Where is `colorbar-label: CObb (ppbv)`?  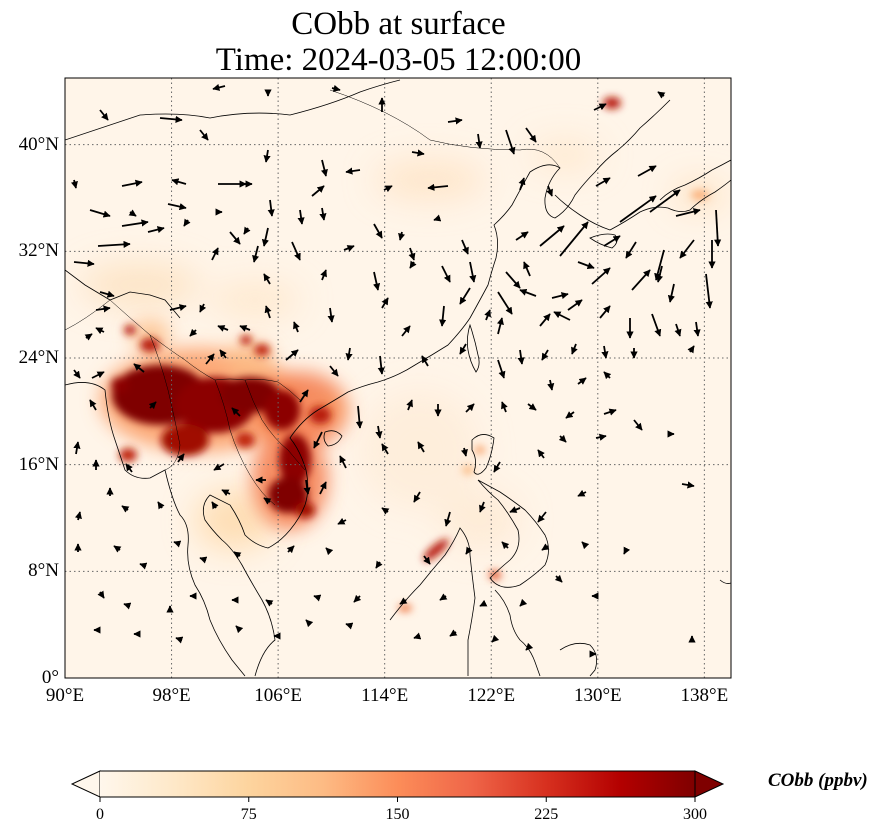 colorbar-label: CObb (ppbv) is located at coordinates (818, 780).